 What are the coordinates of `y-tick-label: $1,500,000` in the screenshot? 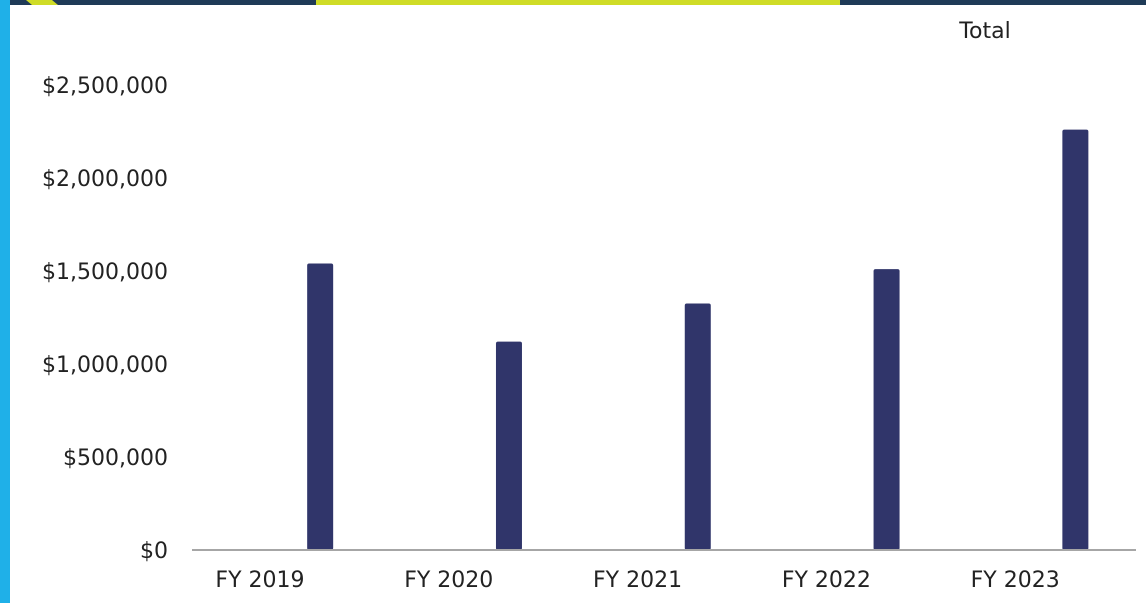 It's located at (105, 272).